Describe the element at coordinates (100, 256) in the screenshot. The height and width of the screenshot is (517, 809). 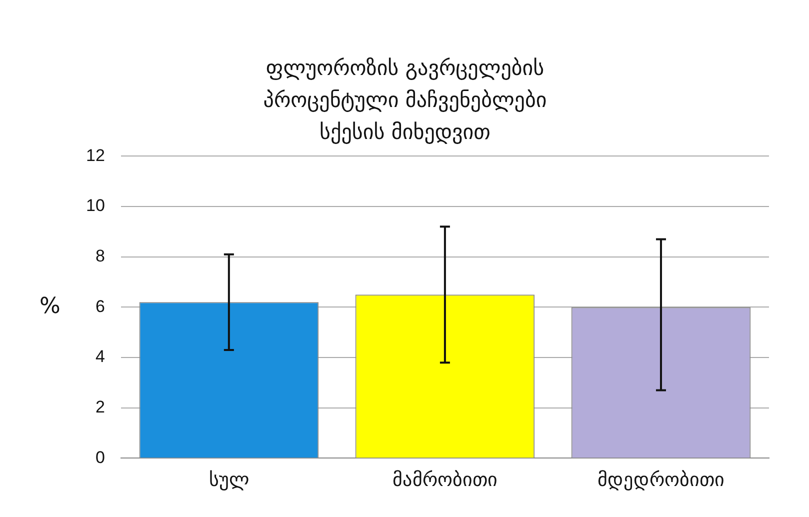
I see `y-tick-label: 8` at that location.